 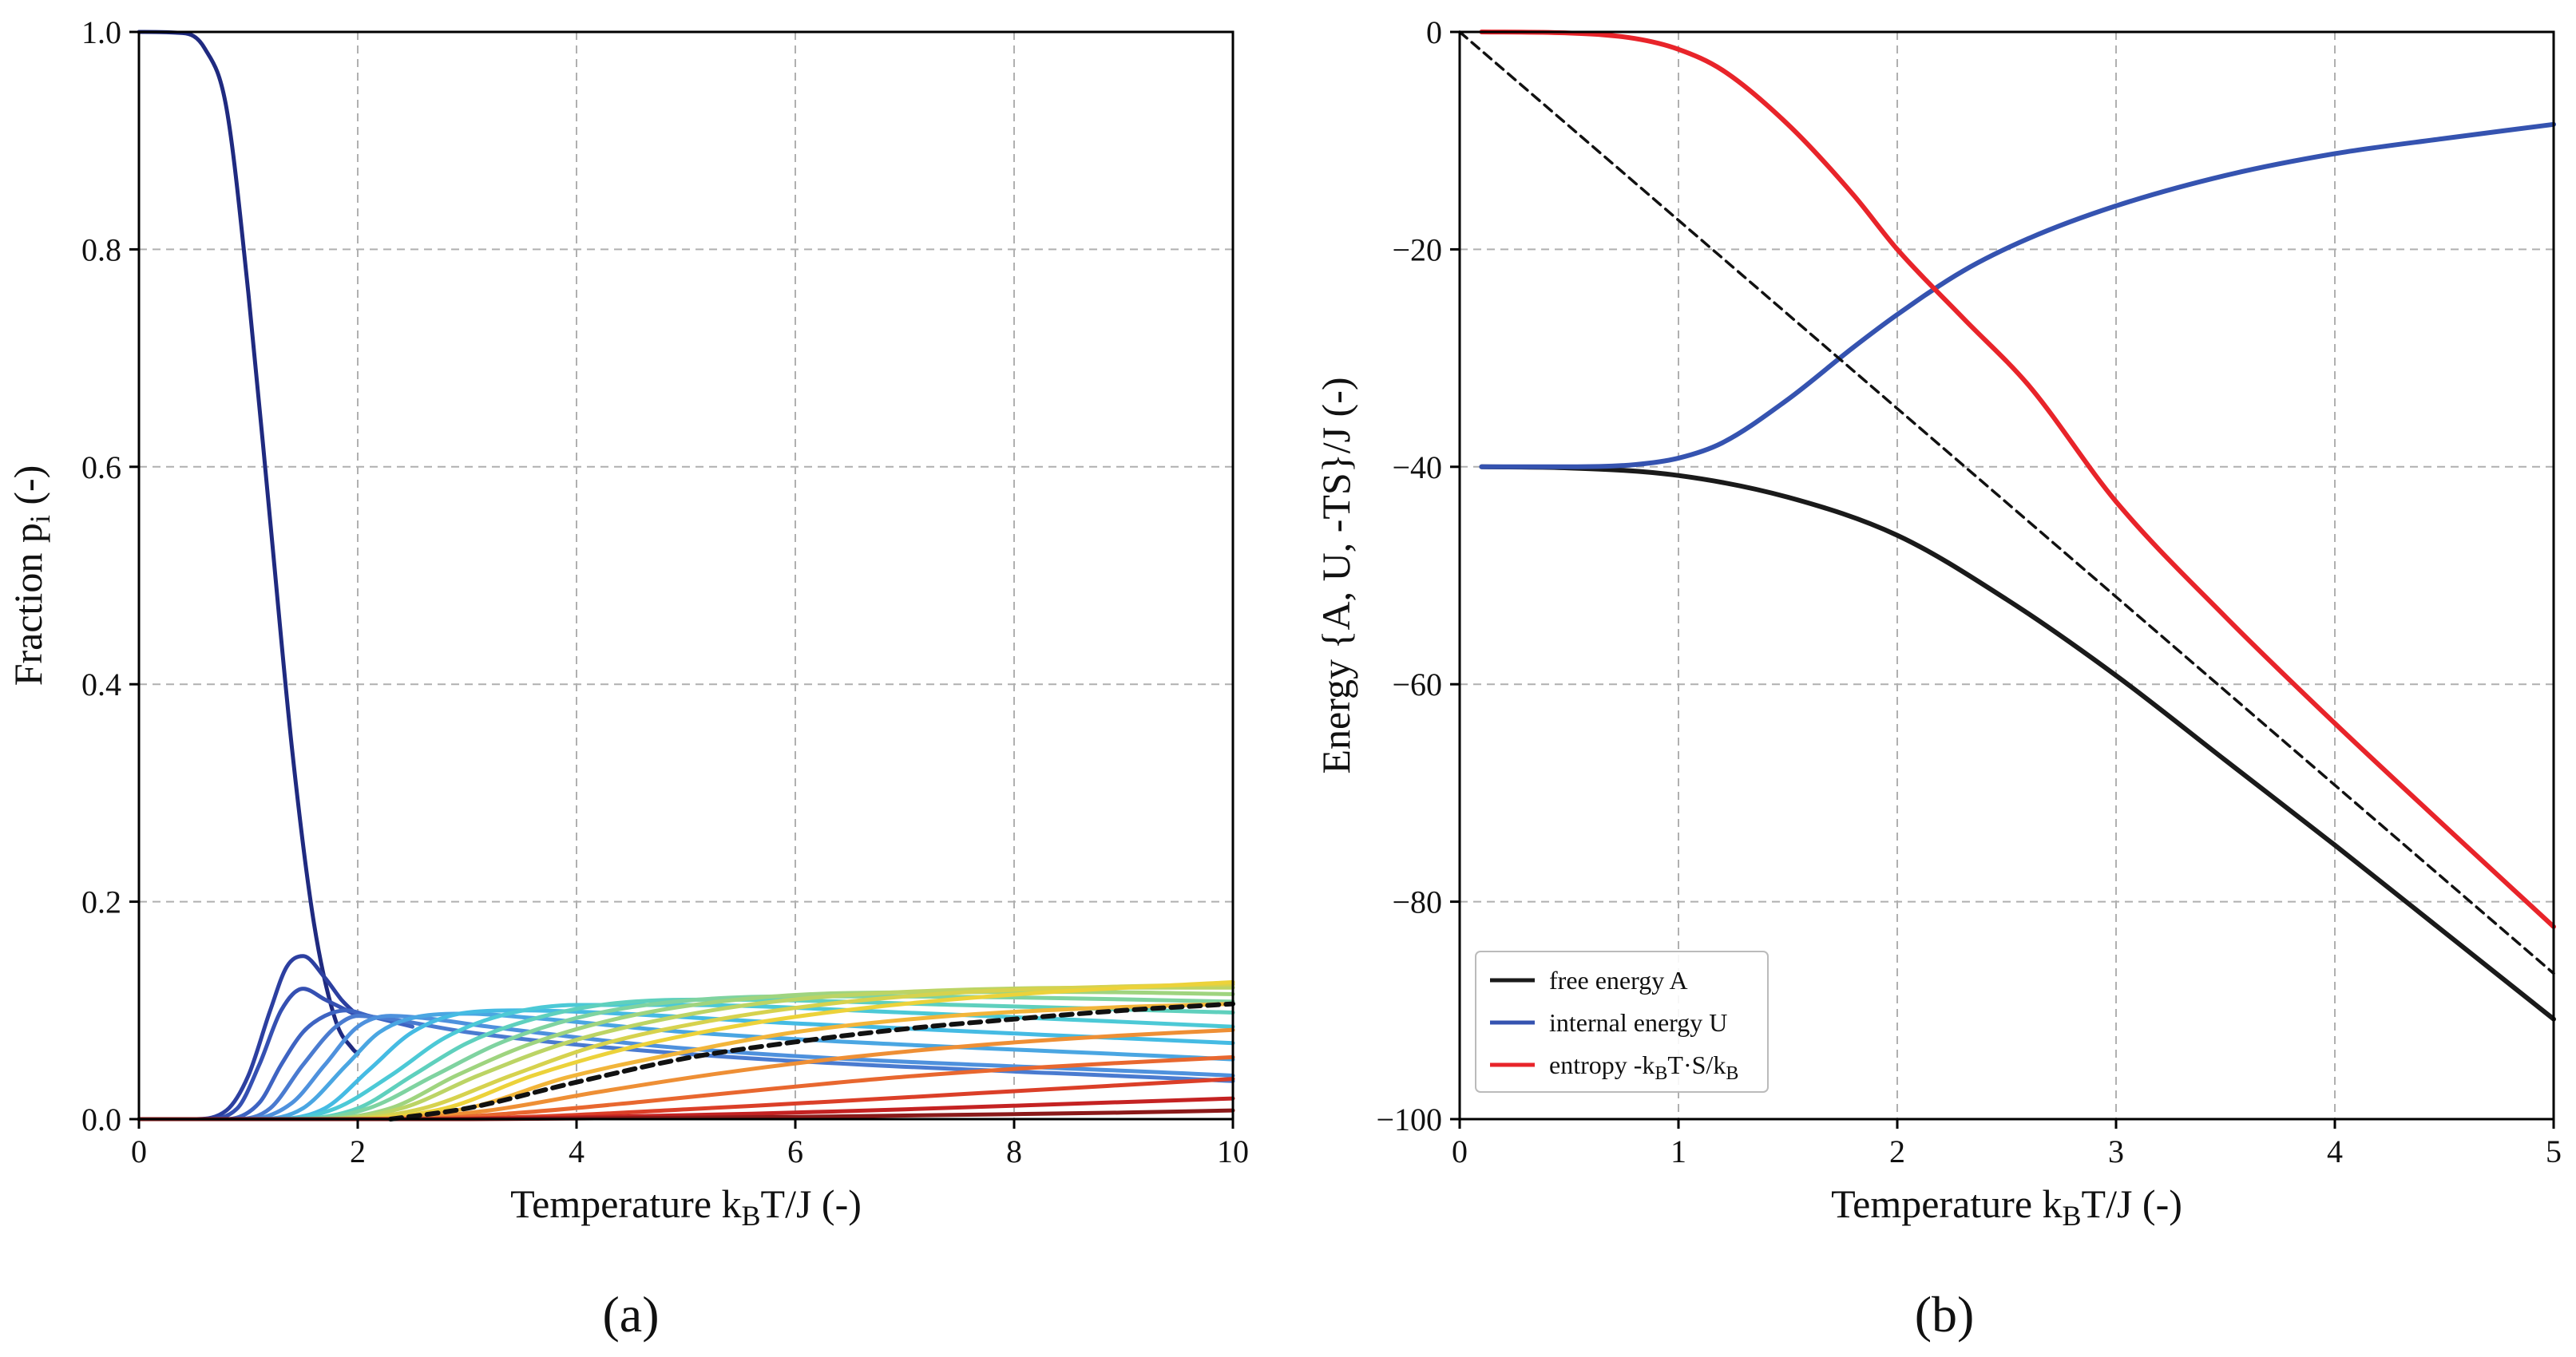 What do you see at coordinates (101, 32) in the screenshot?
I see `y-tick-label-a: 1.0` at bounding box center [101, 32].